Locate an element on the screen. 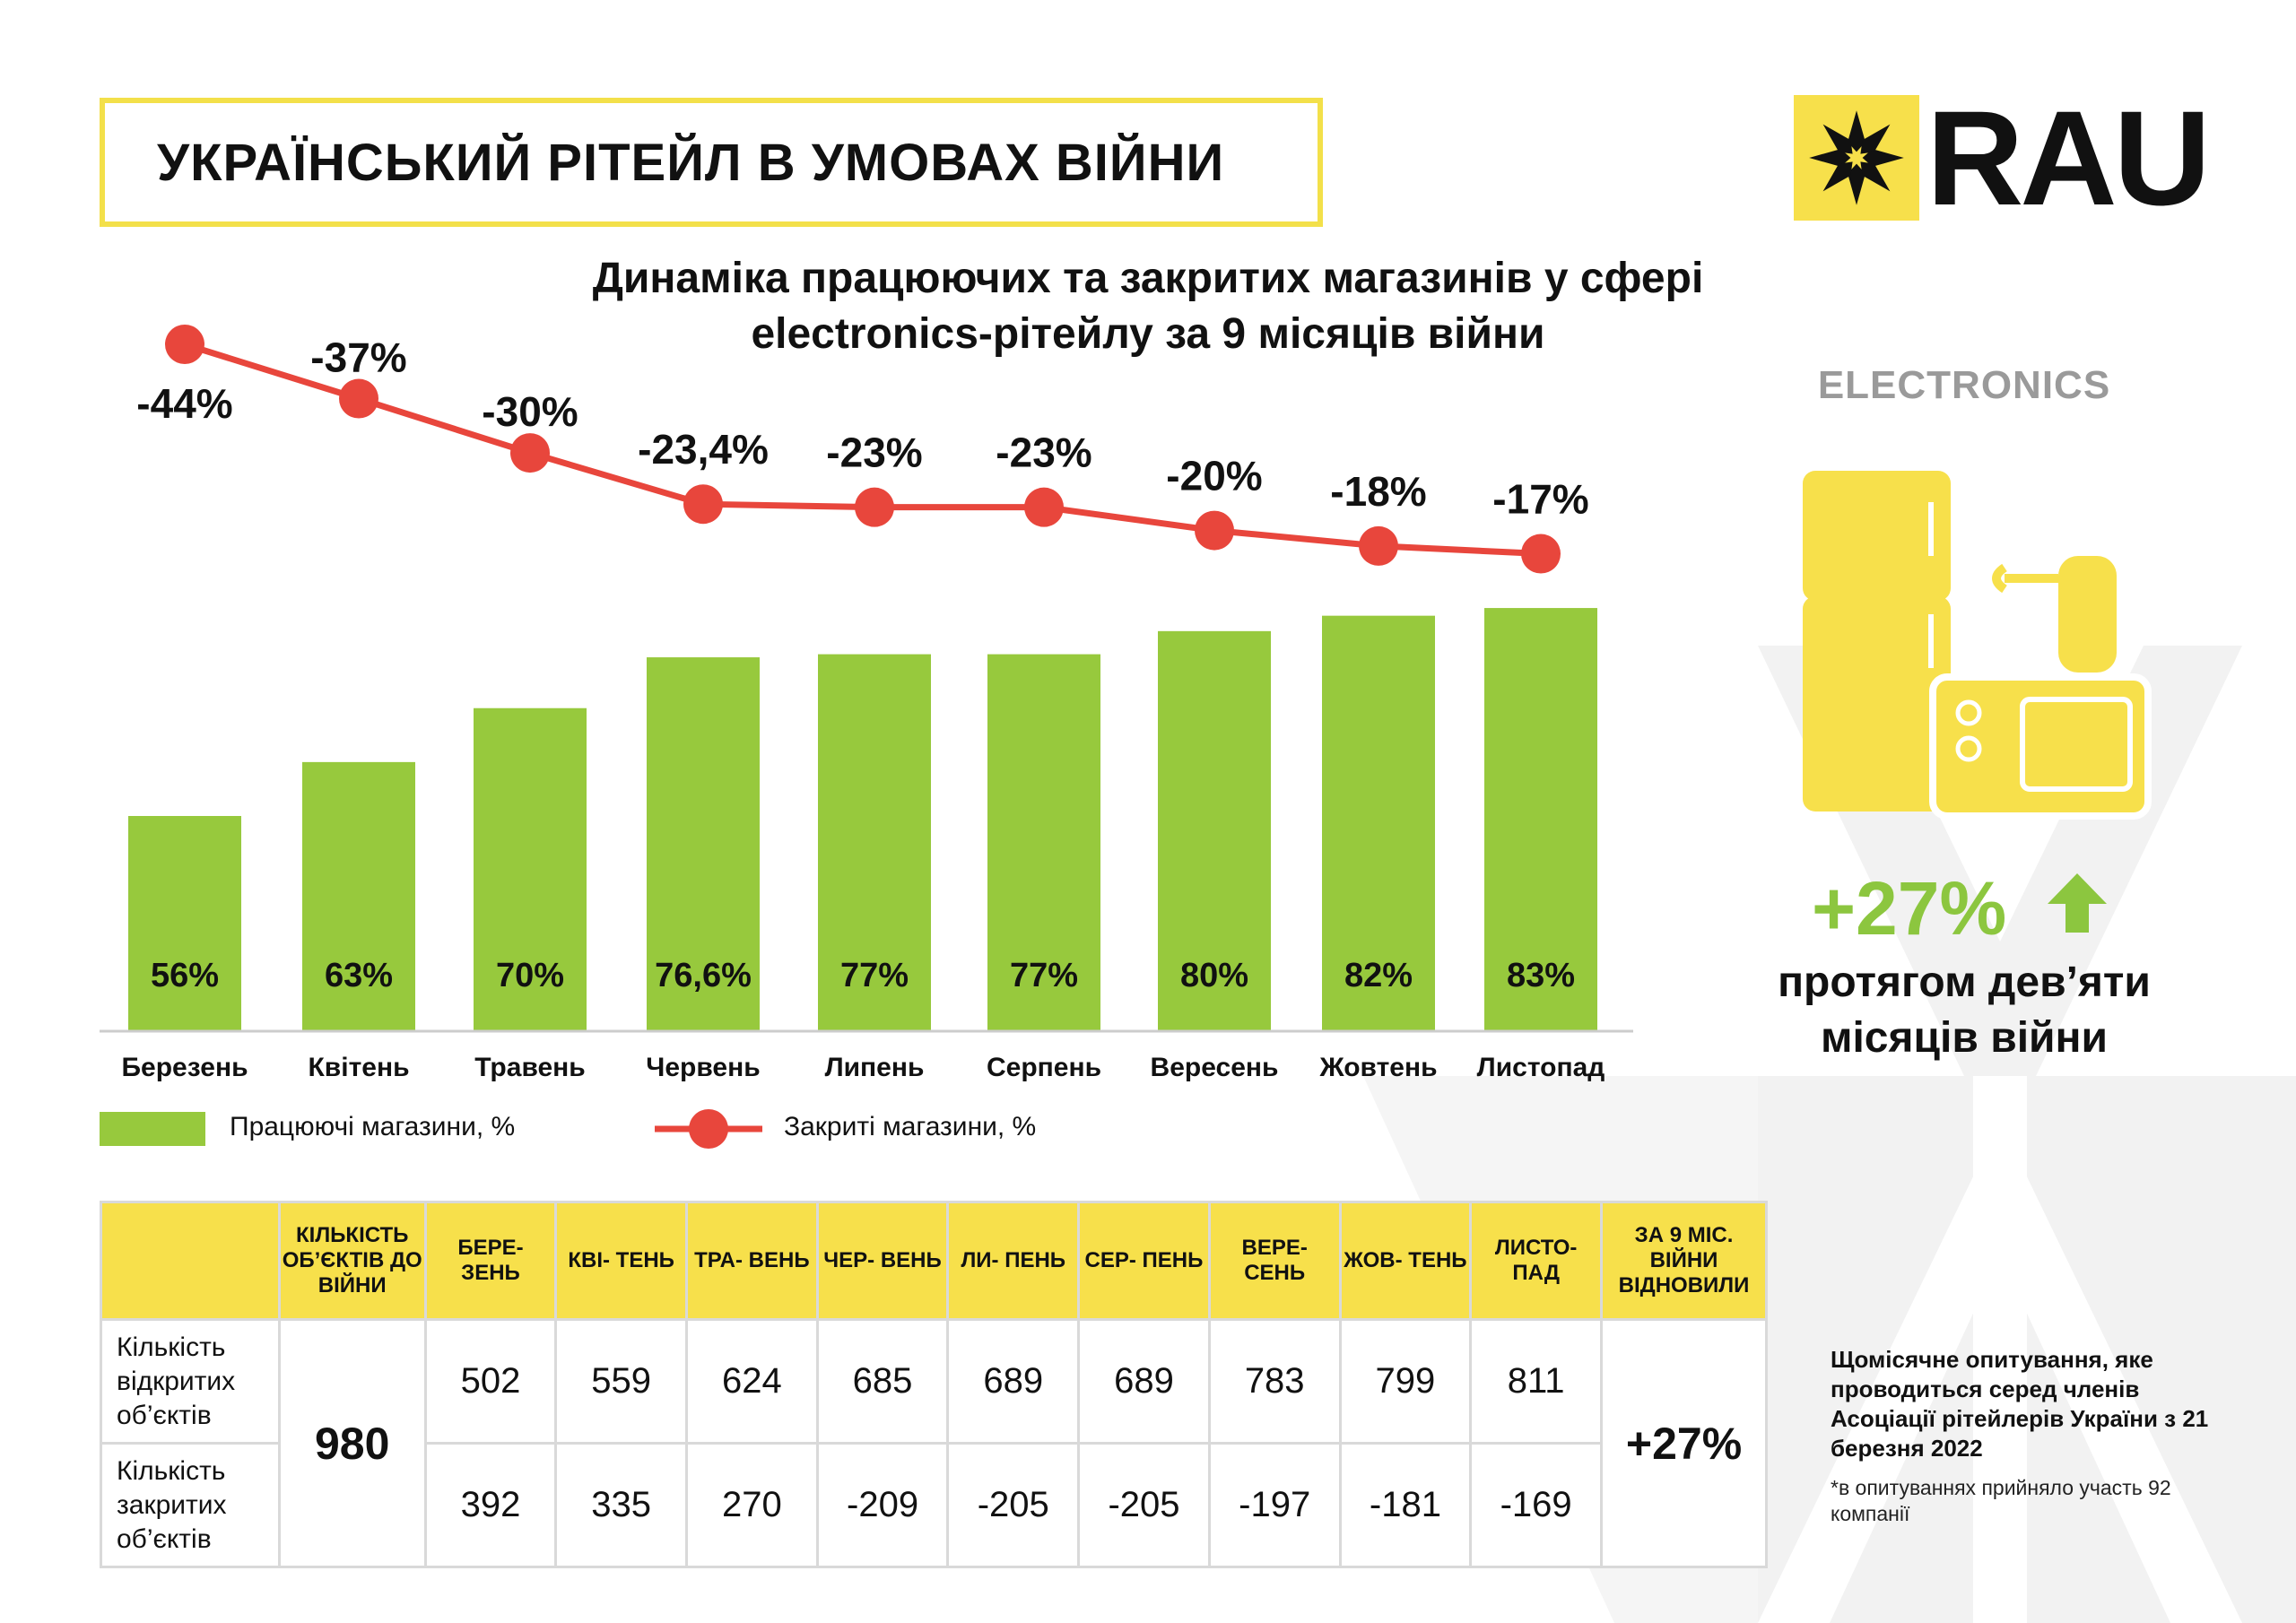  appliances-icon is located at coordinates (1977, 645).